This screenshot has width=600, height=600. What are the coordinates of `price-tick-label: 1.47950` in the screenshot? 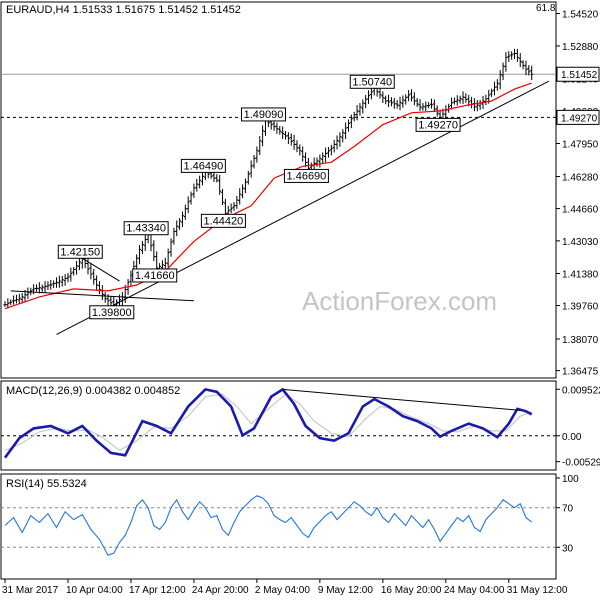 It's located at (580, 145).